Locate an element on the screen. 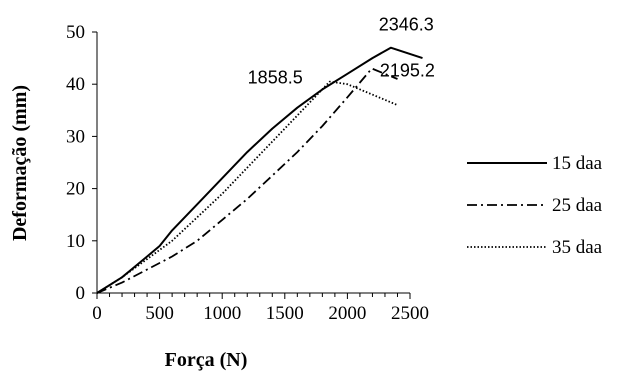 This screenshot has height=379, width=624. data-label: 2195.2 is located at coordinates (407, 71).